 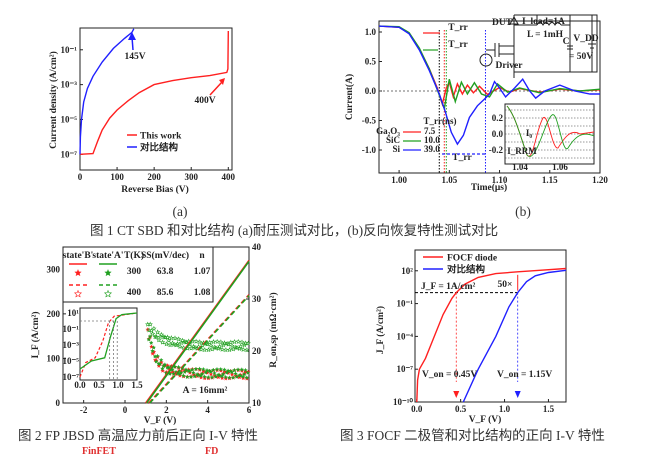 What do you see at coordinates (393, 140) in the screenshot?
I see `legend-label: SiC` at bounding box center [393, 140].